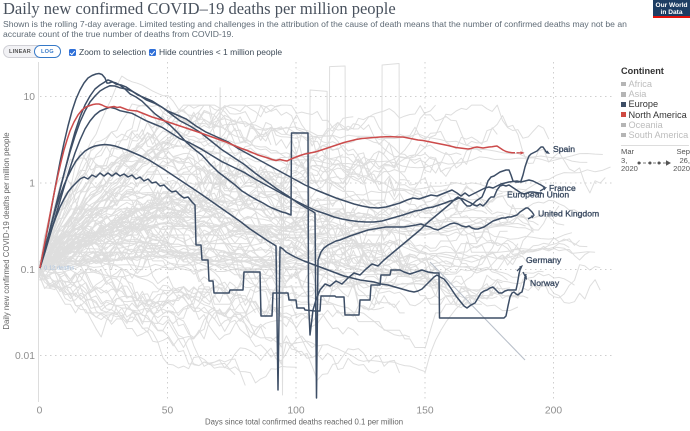 This screenshot has height=431, width=690. Describe the element at coordinates (59, 269) in the screenshot. I see `svg-text: 0.12 deaths` at that location.